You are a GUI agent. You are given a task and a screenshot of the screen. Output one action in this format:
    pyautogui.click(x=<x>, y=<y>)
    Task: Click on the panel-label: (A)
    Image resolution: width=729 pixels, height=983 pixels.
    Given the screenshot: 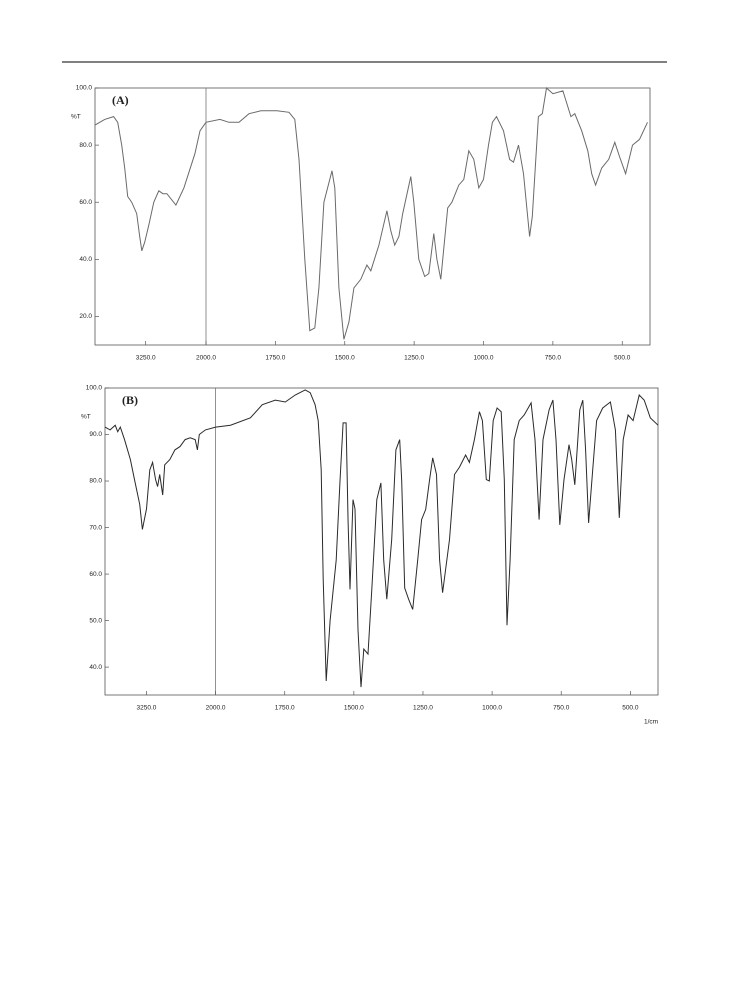 What is the action you would take?
    pyautogui.click(x=120, y=100)
    